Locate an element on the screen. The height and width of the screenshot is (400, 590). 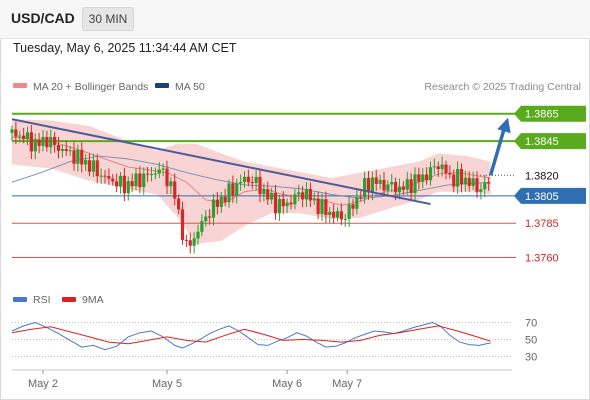
rsi-plot-area: 70 50 30 is located at coordinates (274, 341).